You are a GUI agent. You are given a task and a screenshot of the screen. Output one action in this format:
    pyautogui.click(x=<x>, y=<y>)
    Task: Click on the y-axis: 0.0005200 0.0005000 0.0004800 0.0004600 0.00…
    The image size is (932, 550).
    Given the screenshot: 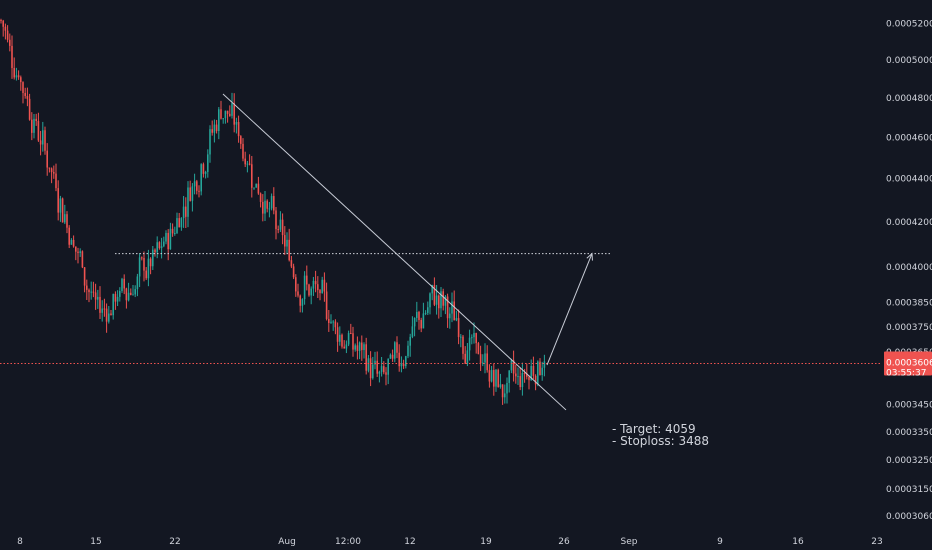 What is the action you would take?
    pyautogui.click(x=908, y=271)
    